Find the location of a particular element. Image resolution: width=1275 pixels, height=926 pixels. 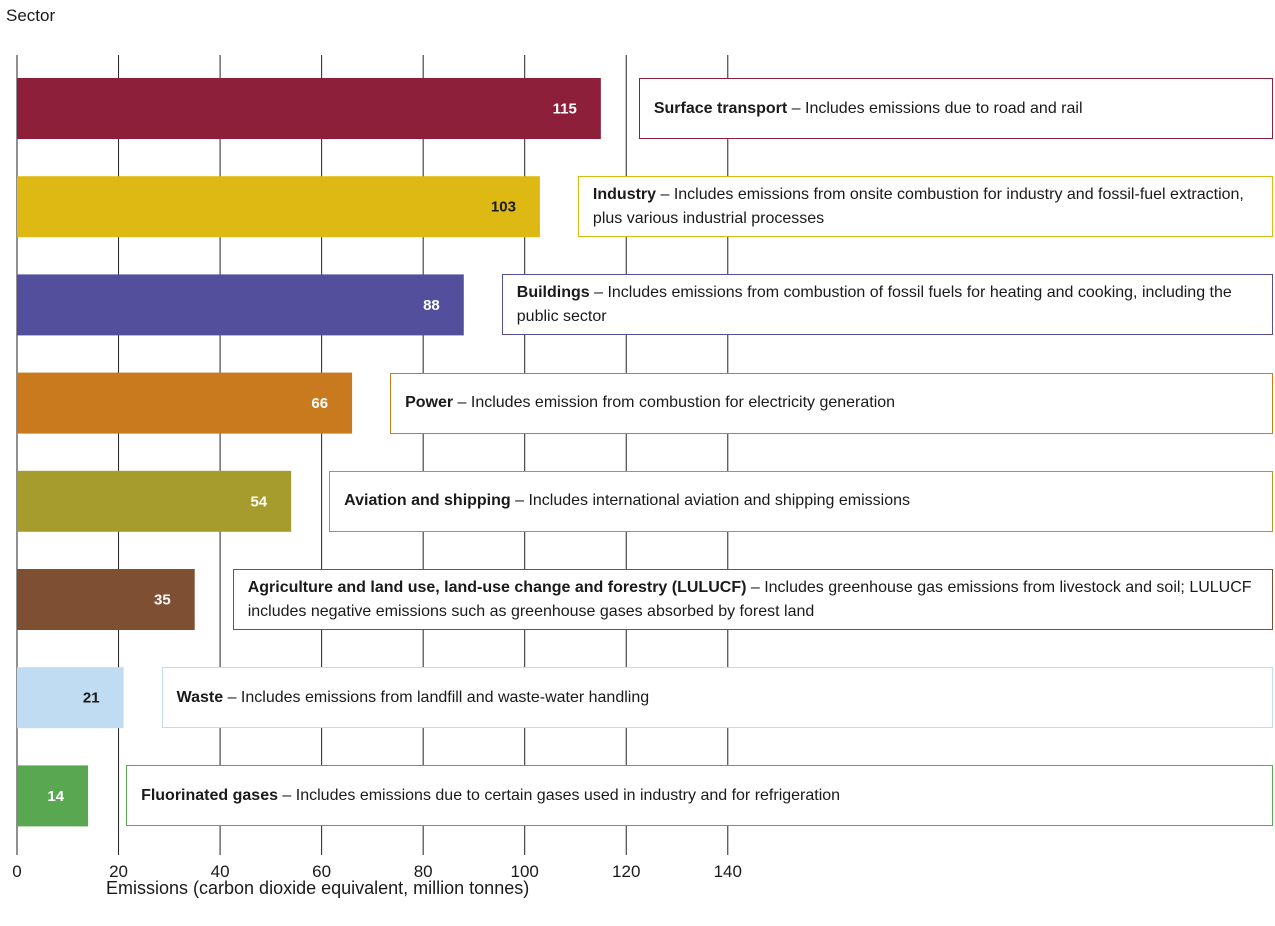

bar-value-label: 115 is located at coordinates (565, 109).